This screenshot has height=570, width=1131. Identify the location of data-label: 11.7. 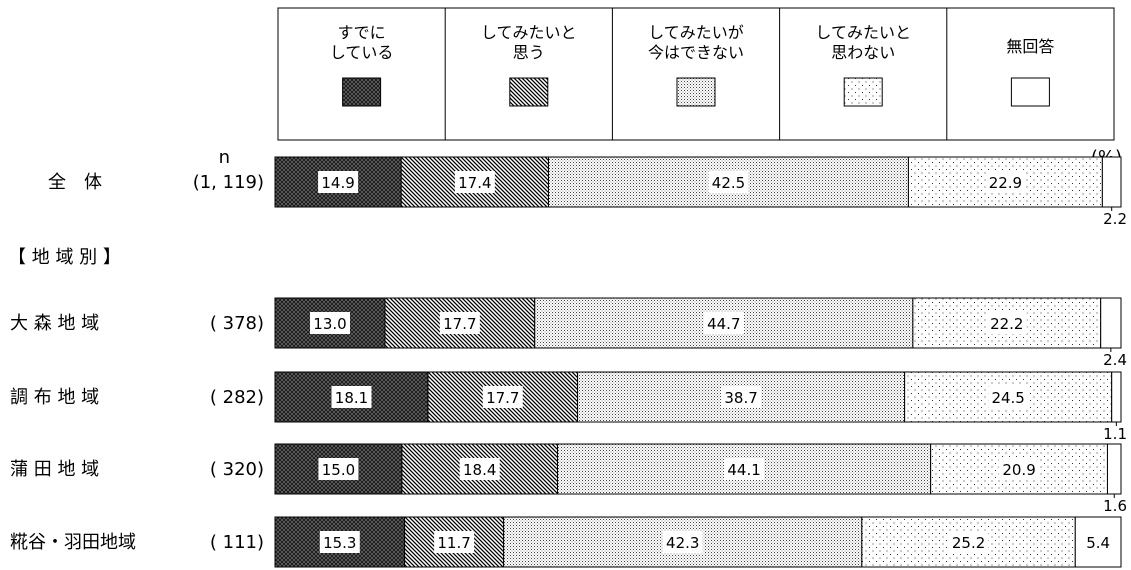
(453, 543).